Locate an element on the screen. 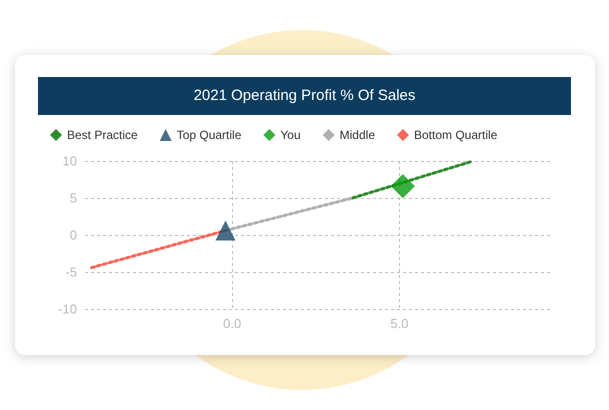 Image resolution: width=609 pixels, height=410 pixels. chart-title: 2021 Operating Profit % Of Sales is located at coordinates (304, 96).